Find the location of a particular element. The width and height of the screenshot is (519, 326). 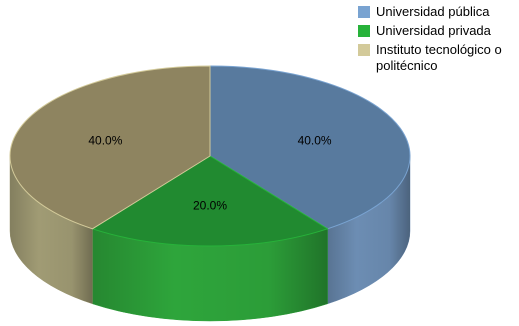

legend-item-universidad-privada: Universidad privada is located at coordinates (438, 31).